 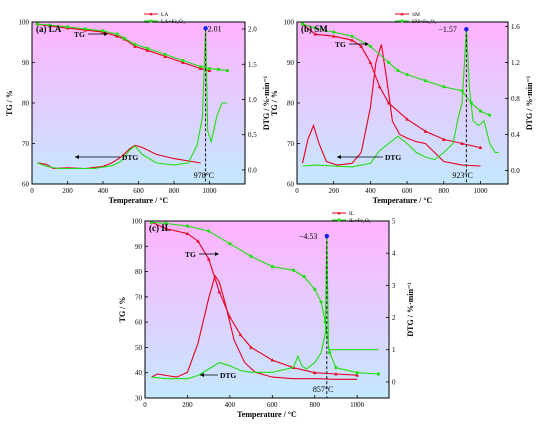 I want to click on x-tick-label: 800, so click(x=174, y=191).